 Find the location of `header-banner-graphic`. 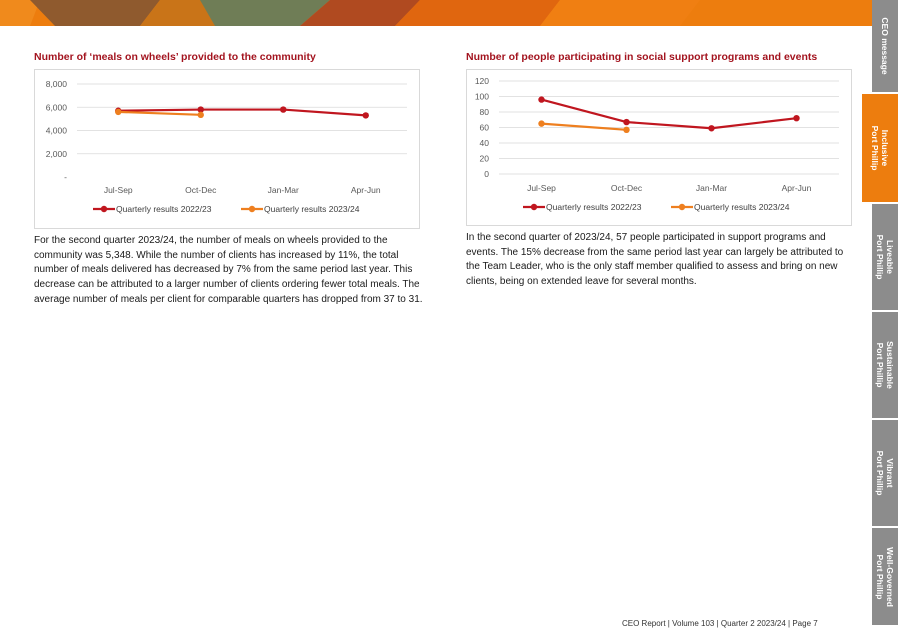

header-banner-graphic is located at coordinates (436, 13).